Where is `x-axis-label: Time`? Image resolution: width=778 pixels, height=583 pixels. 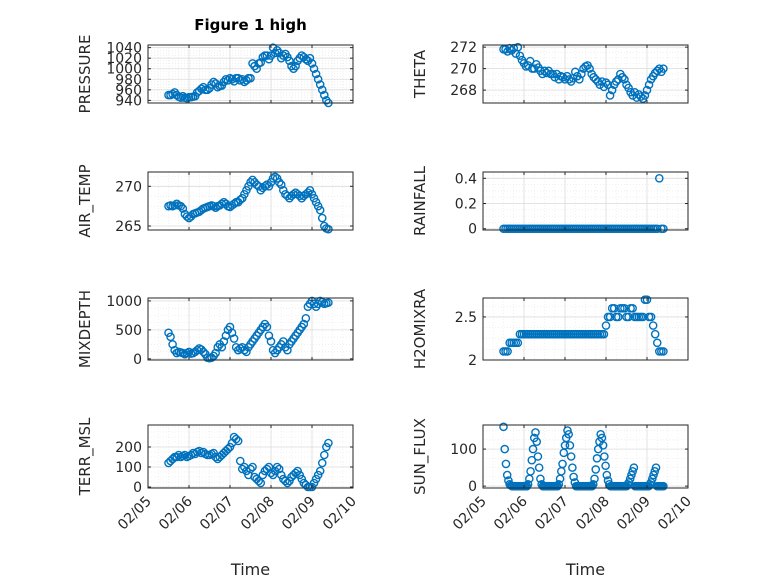 x-axis-label: Time is located at coordinates (250, 569).